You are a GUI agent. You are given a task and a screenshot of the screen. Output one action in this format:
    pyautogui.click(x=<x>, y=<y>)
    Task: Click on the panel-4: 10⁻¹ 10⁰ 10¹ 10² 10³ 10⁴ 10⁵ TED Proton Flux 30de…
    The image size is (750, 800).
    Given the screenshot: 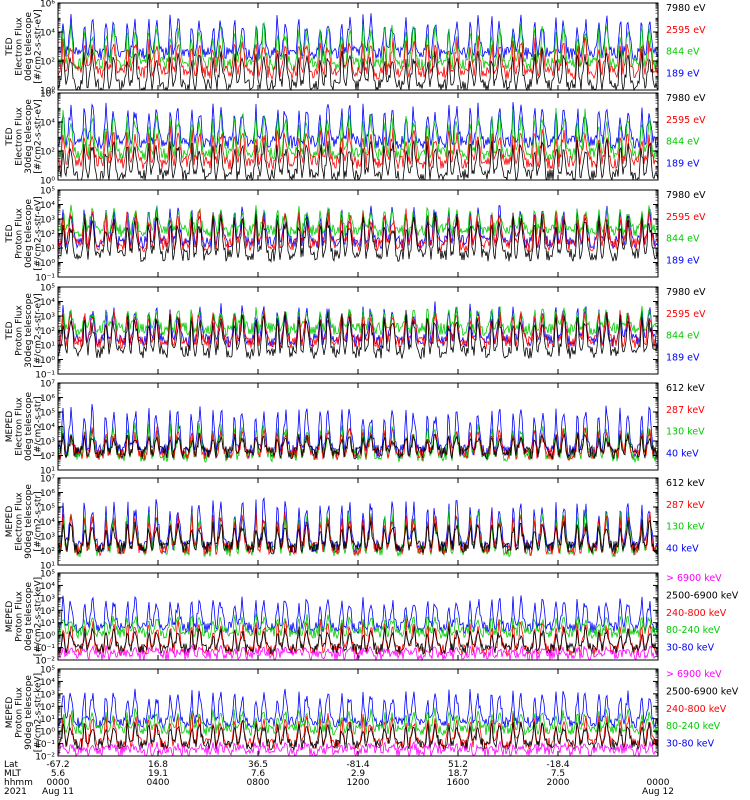 What is the action you would take?
    pyautogui.click(x=355, y=332)
    